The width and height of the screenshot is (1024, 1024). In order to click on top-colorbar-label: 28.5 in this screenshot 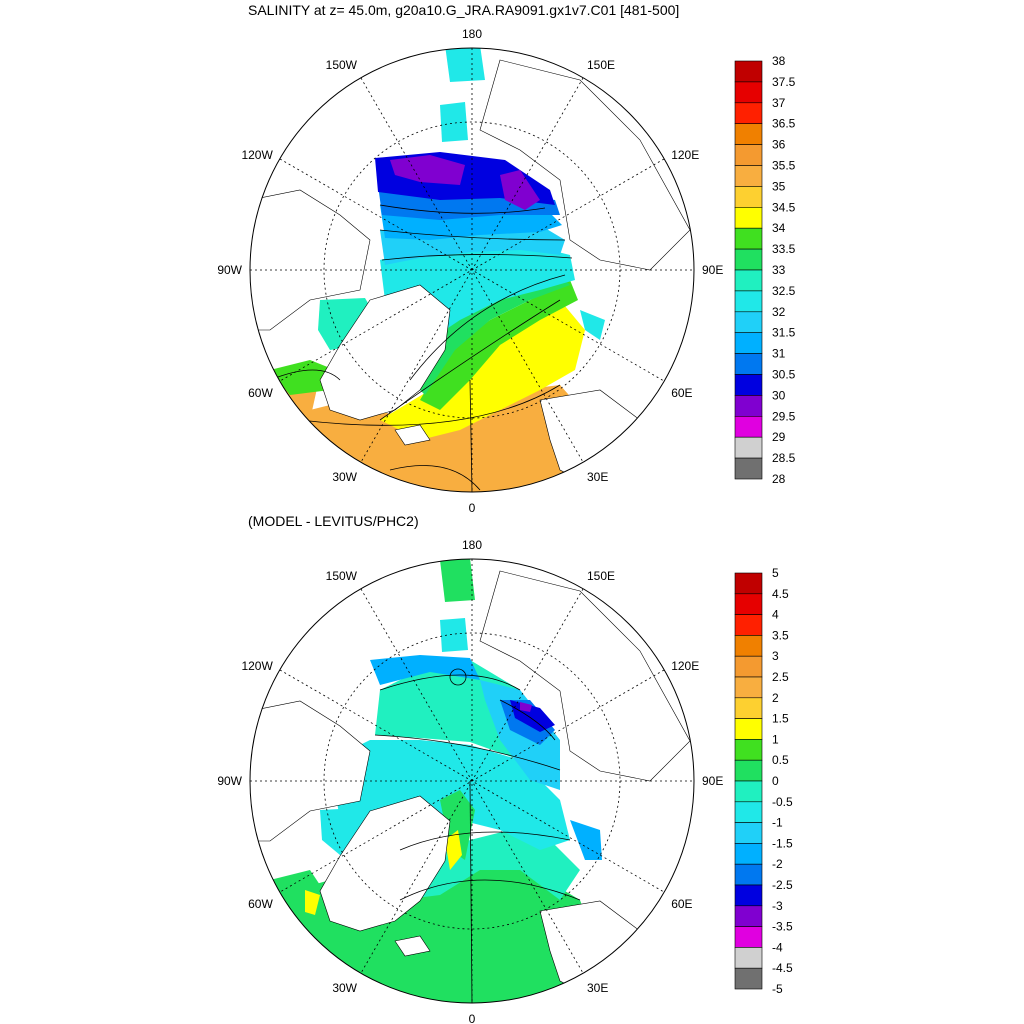, I will do `click(784, 458)`.